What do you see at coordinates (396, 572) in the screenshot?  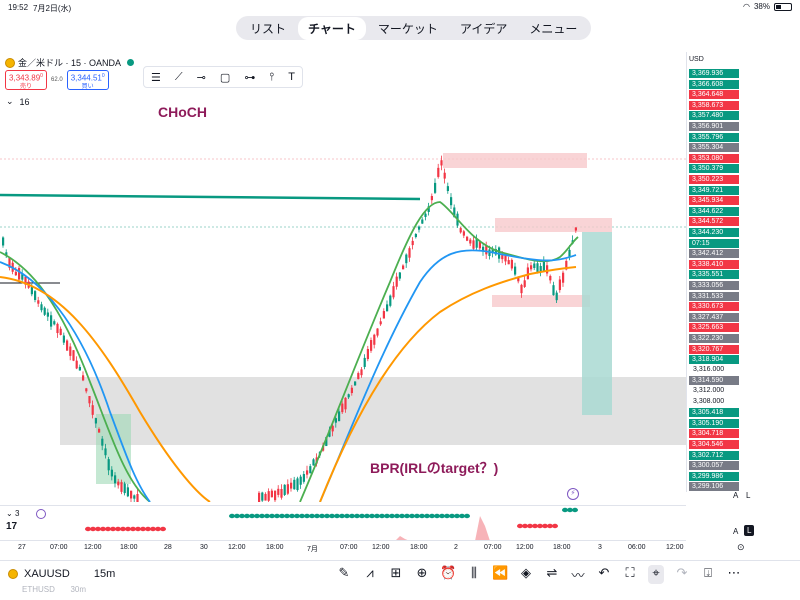 I see `grid-layout-icon: ⊞` at bounding box center [396, 572].